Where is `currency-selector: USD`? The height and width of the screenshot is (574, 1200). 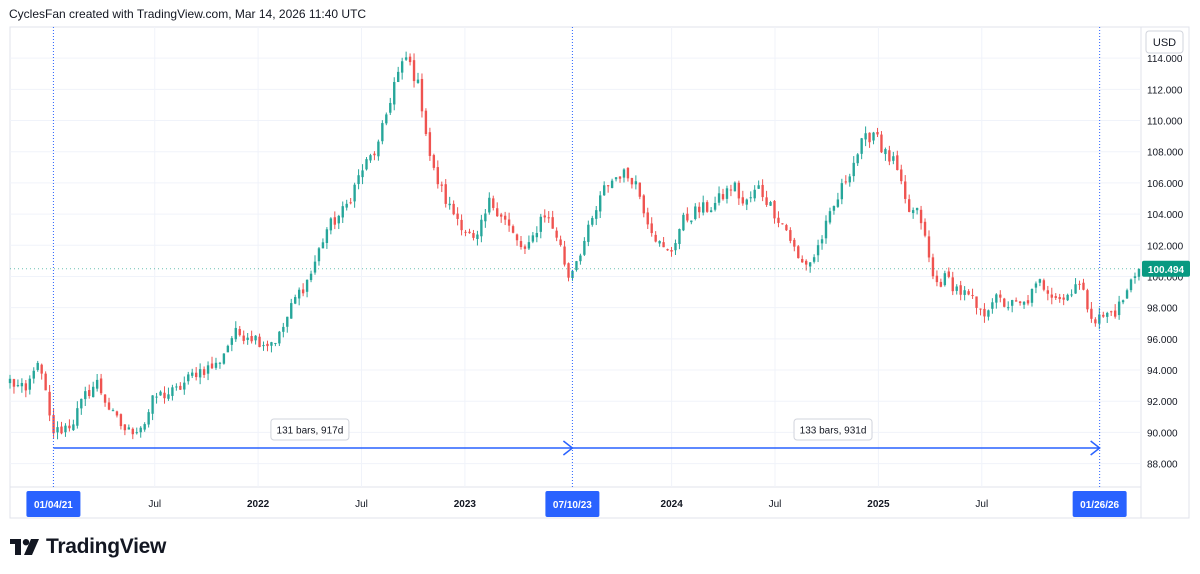
currency-selector: USD is located at coordinates (1164, 42).